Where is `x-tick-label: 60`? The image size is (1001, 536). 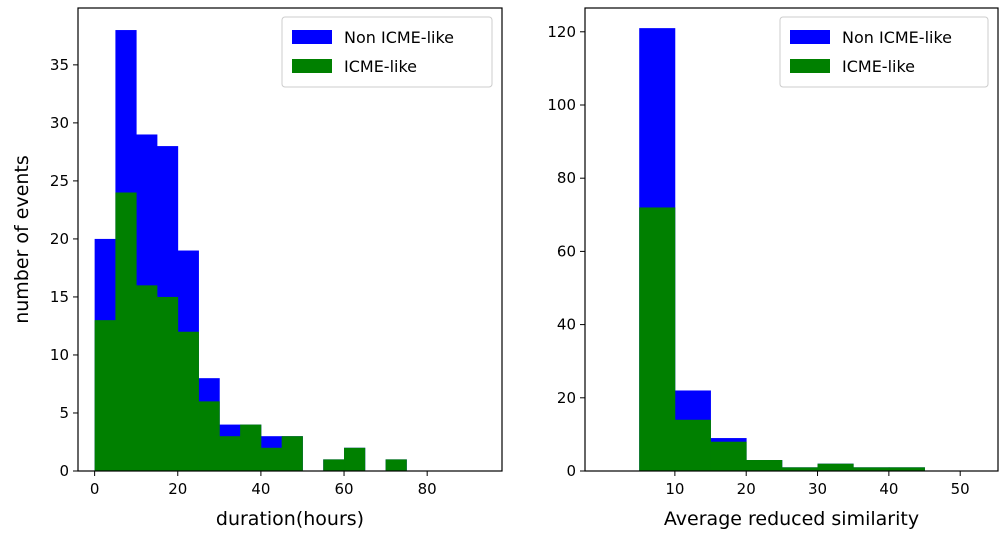
x-tick-label: 60 is located at coordinates (343, 489).